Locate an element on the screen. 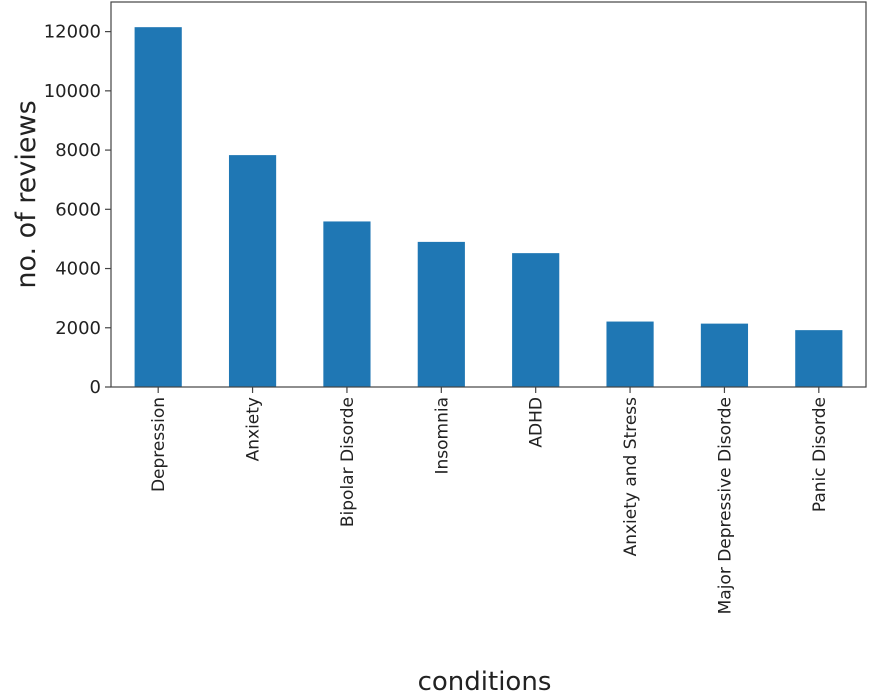 Image resolution: width=871 pixels, height=697 pixels. x-tick-label: Major Depressive Disorde is located at coordinates (725, 505).